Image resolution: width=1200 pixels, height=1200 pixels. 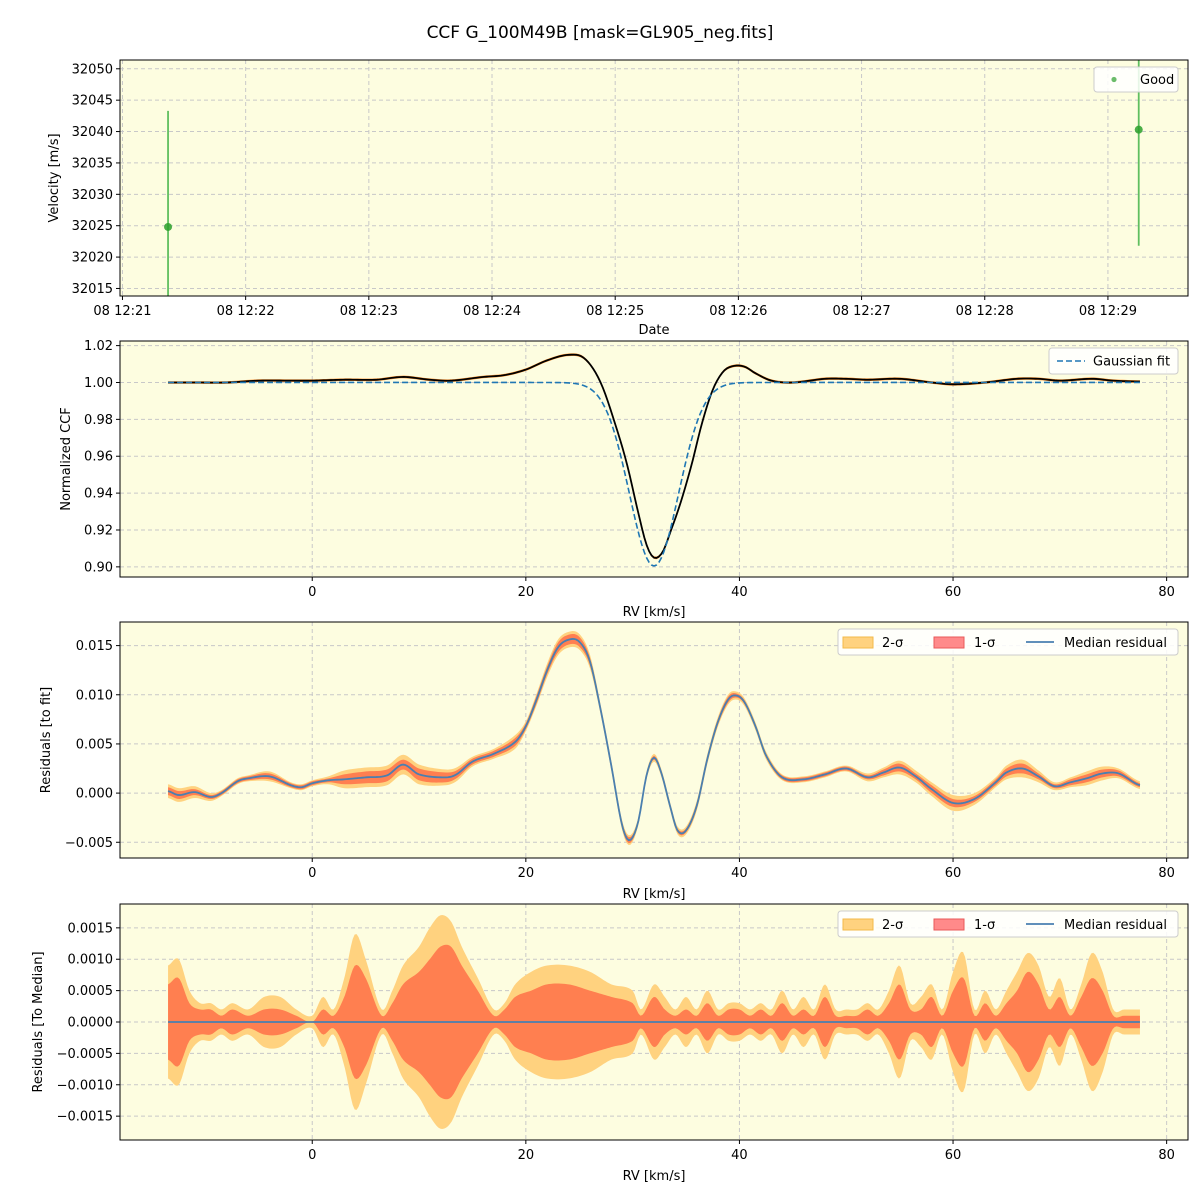 What do you see at coordinates (600, 33) in the screenshot?
I see `figure-title: CCF G_100M49B [mask=GL905_neg.fits]` at bounding box center [600, 33].